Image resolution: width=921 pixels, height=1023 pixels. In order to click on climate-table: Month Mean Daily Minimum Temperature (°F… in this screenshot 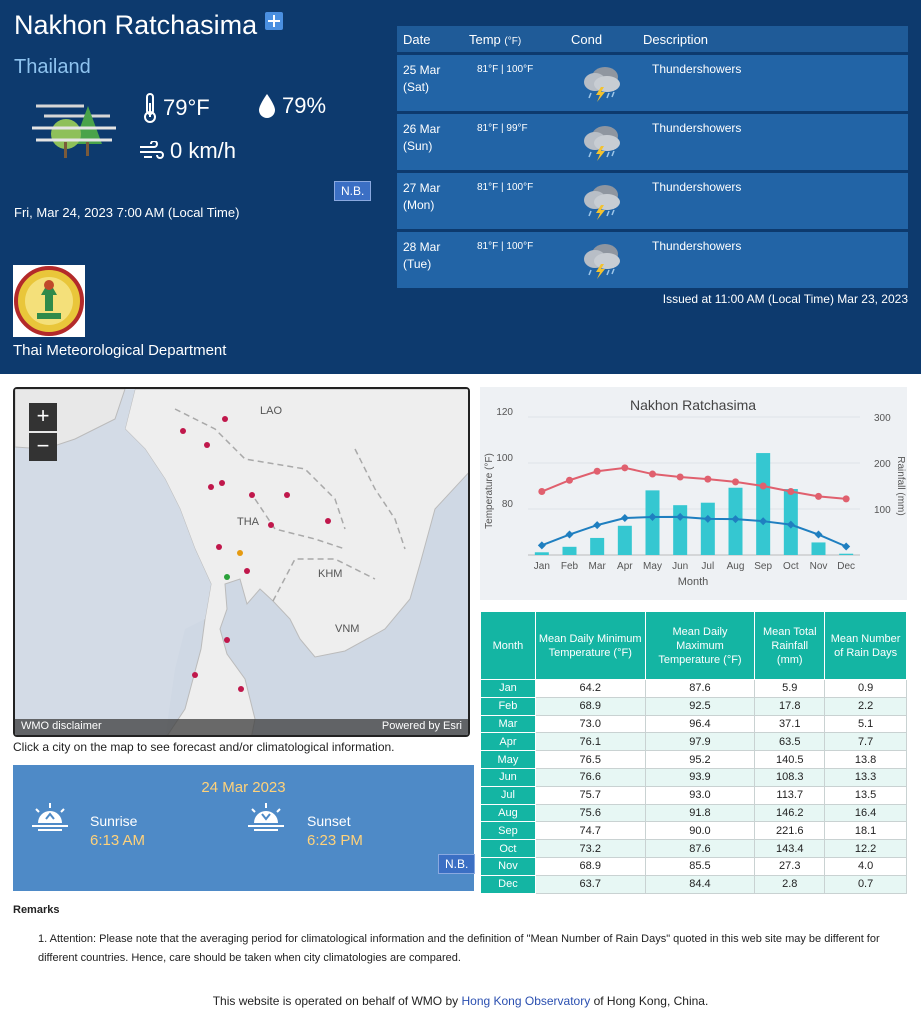, I will do `click(693, 752)`.